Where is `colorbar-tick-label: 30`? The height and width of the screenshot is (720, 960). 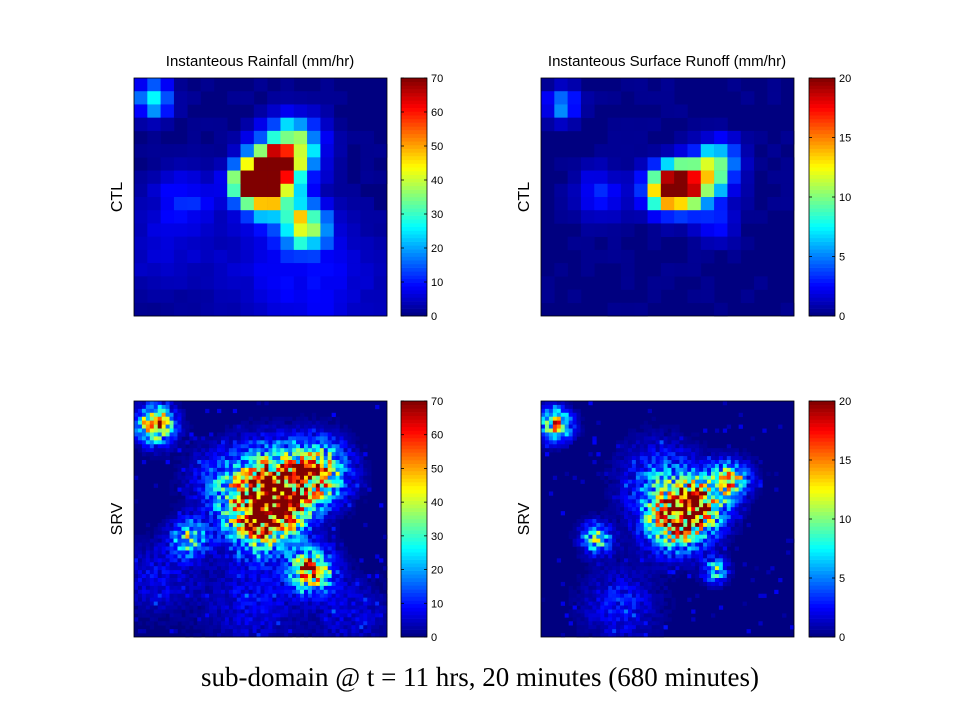 colorbar-tick-label: 30 is located at coordinates (437, 215).